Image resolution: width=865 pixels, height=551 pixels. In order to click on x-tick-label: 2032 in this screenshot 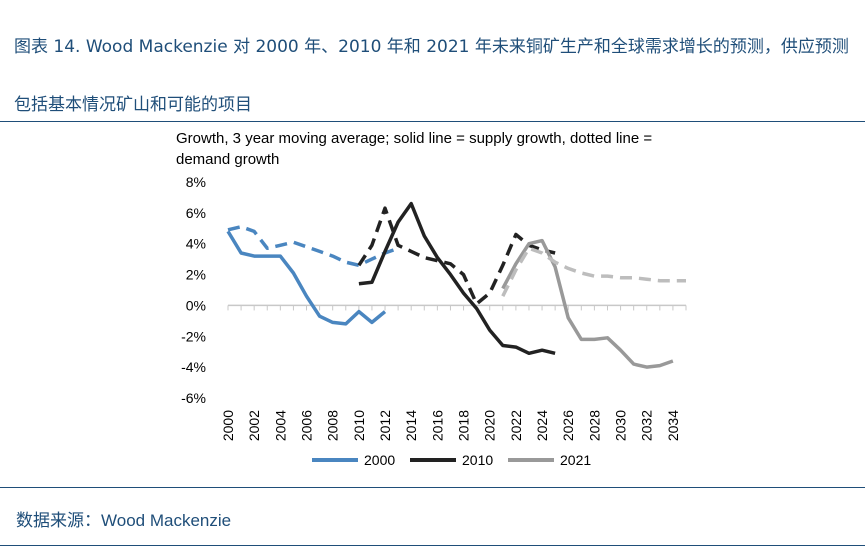, I will do `click(647, 425)`.